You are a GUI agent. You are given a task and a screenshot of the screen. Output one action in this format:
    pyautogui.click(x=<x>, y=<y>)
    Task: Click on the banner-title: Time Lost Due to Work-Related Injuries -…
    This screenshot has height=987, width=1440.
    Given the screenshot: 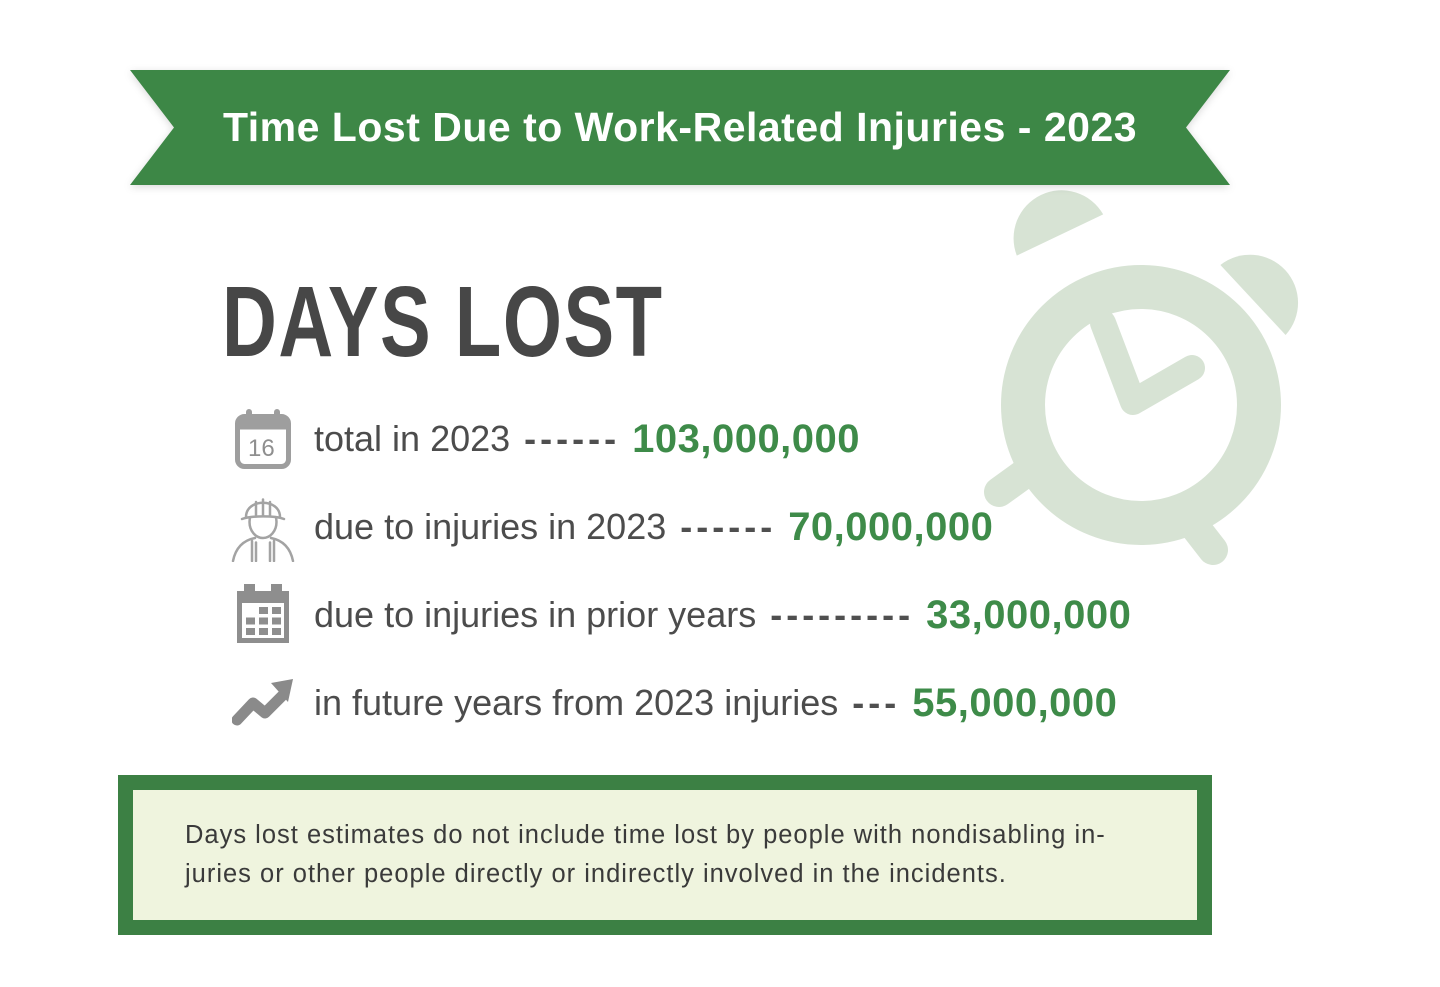 What is the action you would take?
    pyautogui.click(x=680, y=127)
    